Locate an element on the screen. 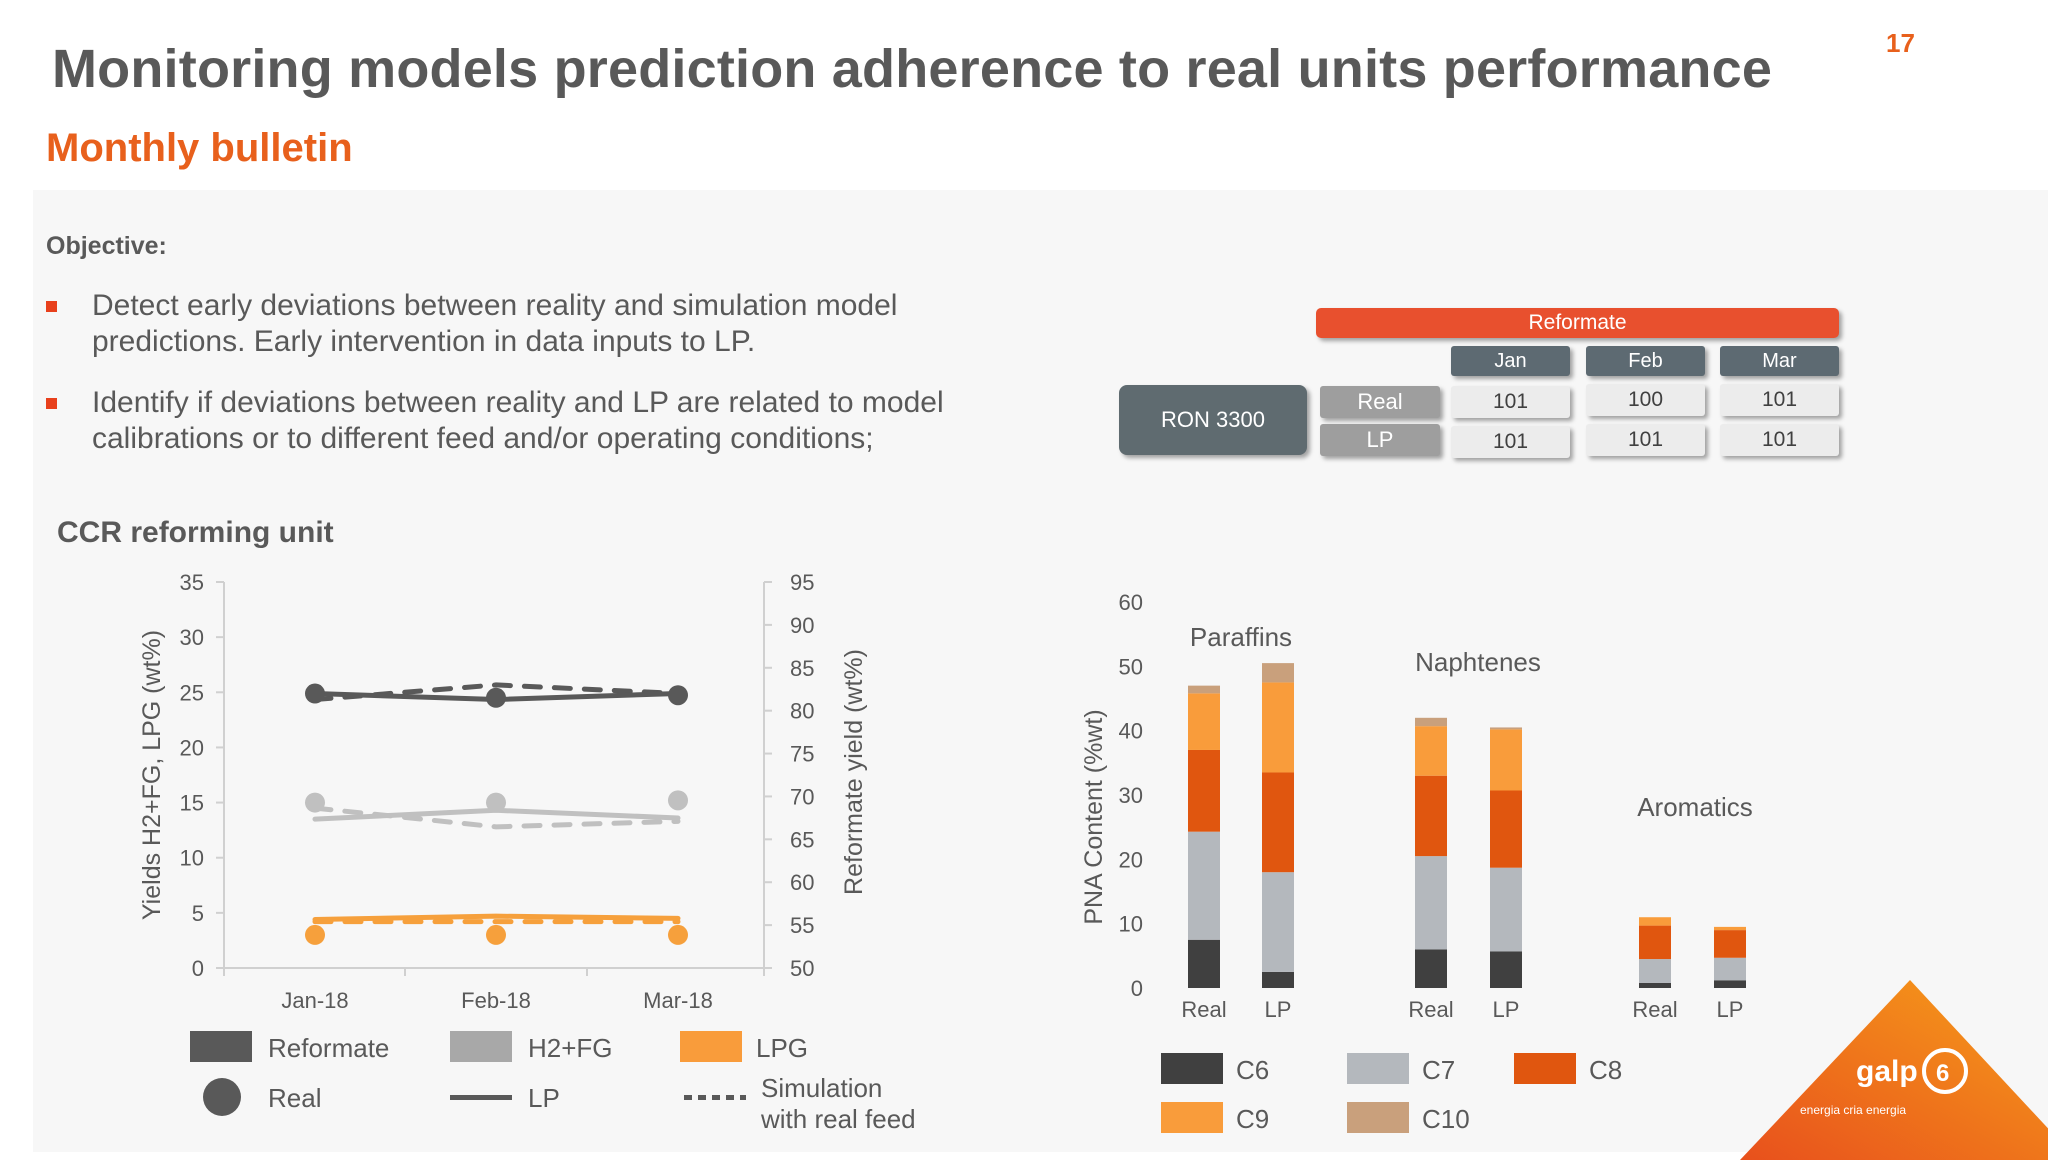  objective-label: Objective: is located at coordinates (106, 246).